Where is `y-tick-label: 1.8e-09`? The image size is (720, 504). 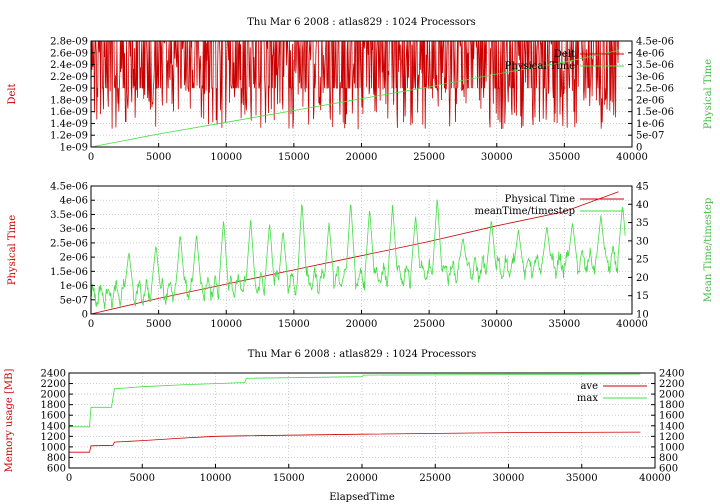
y-tick-label: 1.8e-09 is located at coordinates (69, 100).